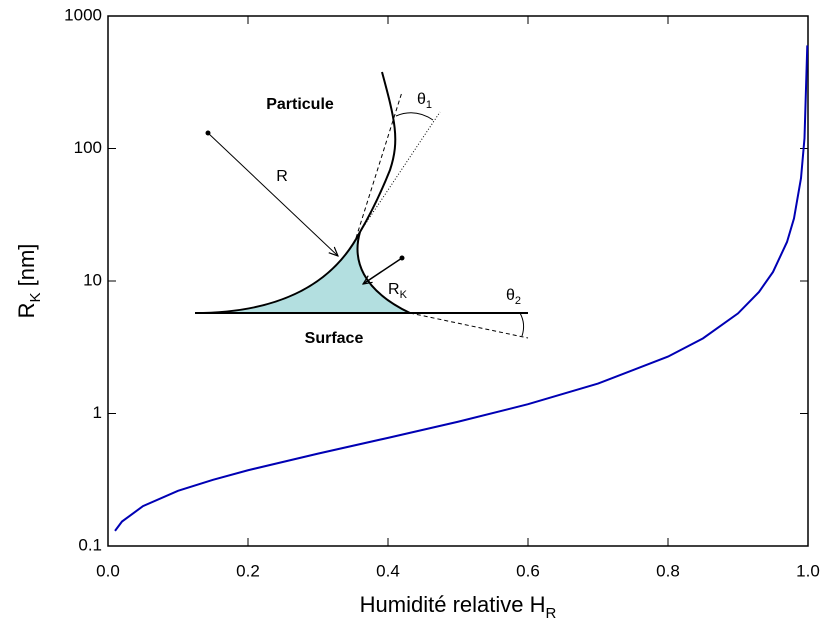  What do you see at coordinates (808, 570) in the screenshot?
I see `x-tick-label: 1.0` at bounding box center [808, 570].